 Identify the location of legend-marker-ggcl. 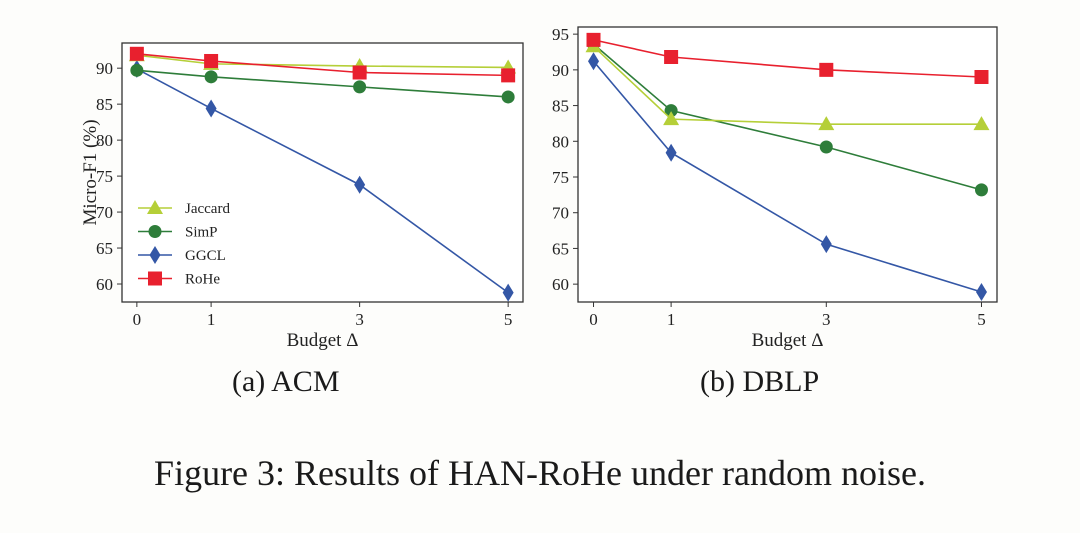
(155, 255).